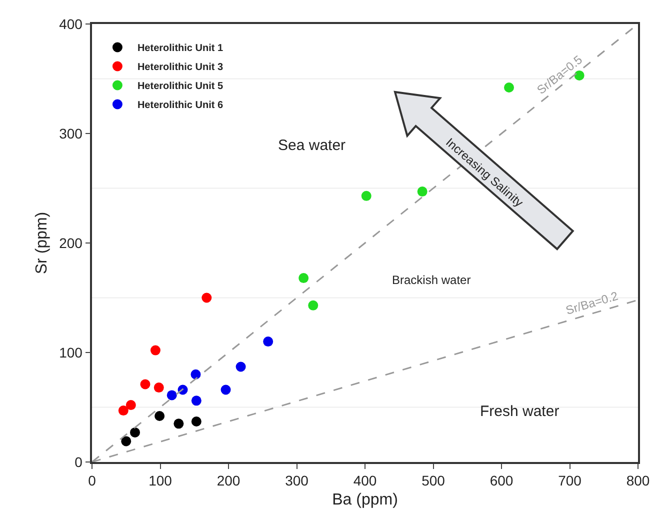  I want to click on x-tick-label: 600, so click(502, 480).